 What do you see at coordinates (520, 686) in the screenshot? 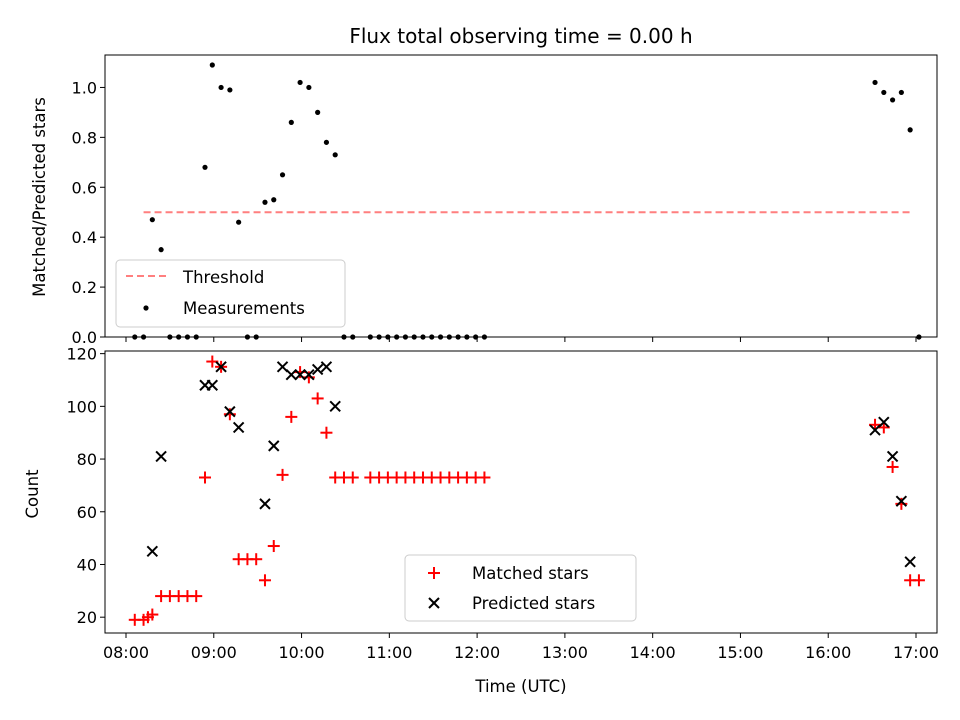
I see `x-axis-label: Time (UTC)` at bounding box center [520, 686].